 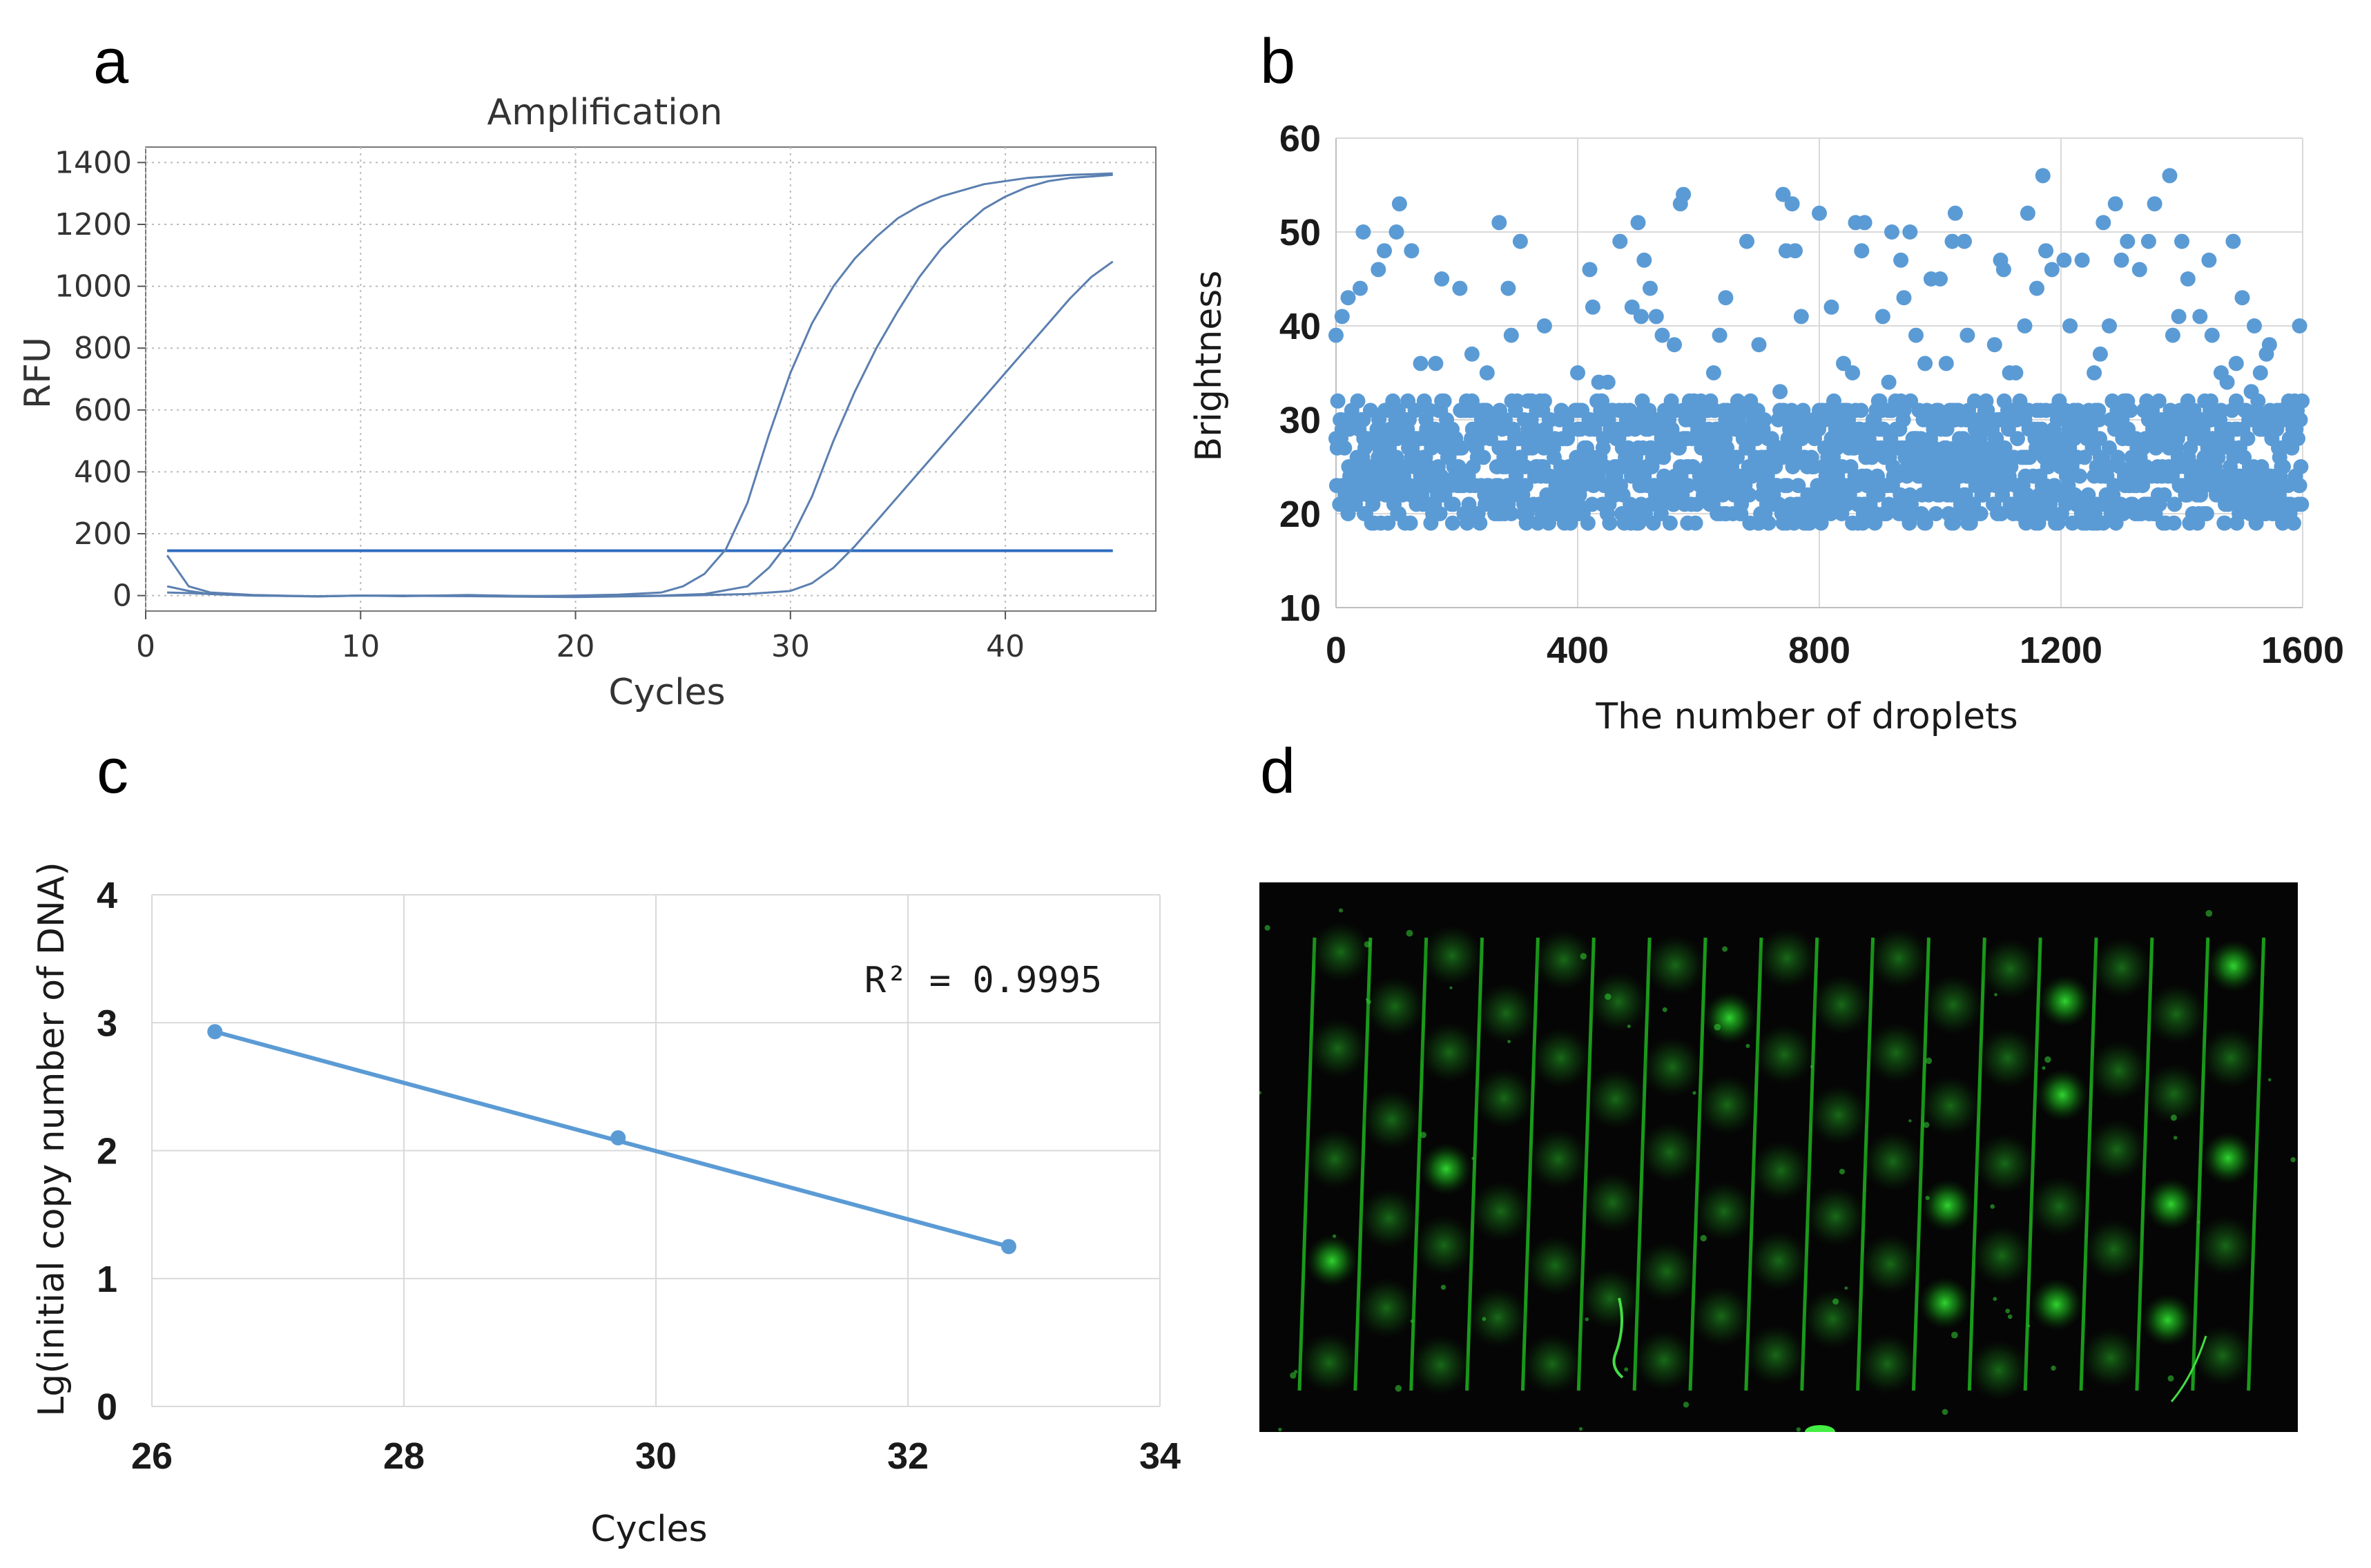 What do you see at coordinates (51, 1139) in the screenshot?
I see `panel-c-ylabel: Lg(initial copy number of DNA)` at bounding box center [51, 1139].